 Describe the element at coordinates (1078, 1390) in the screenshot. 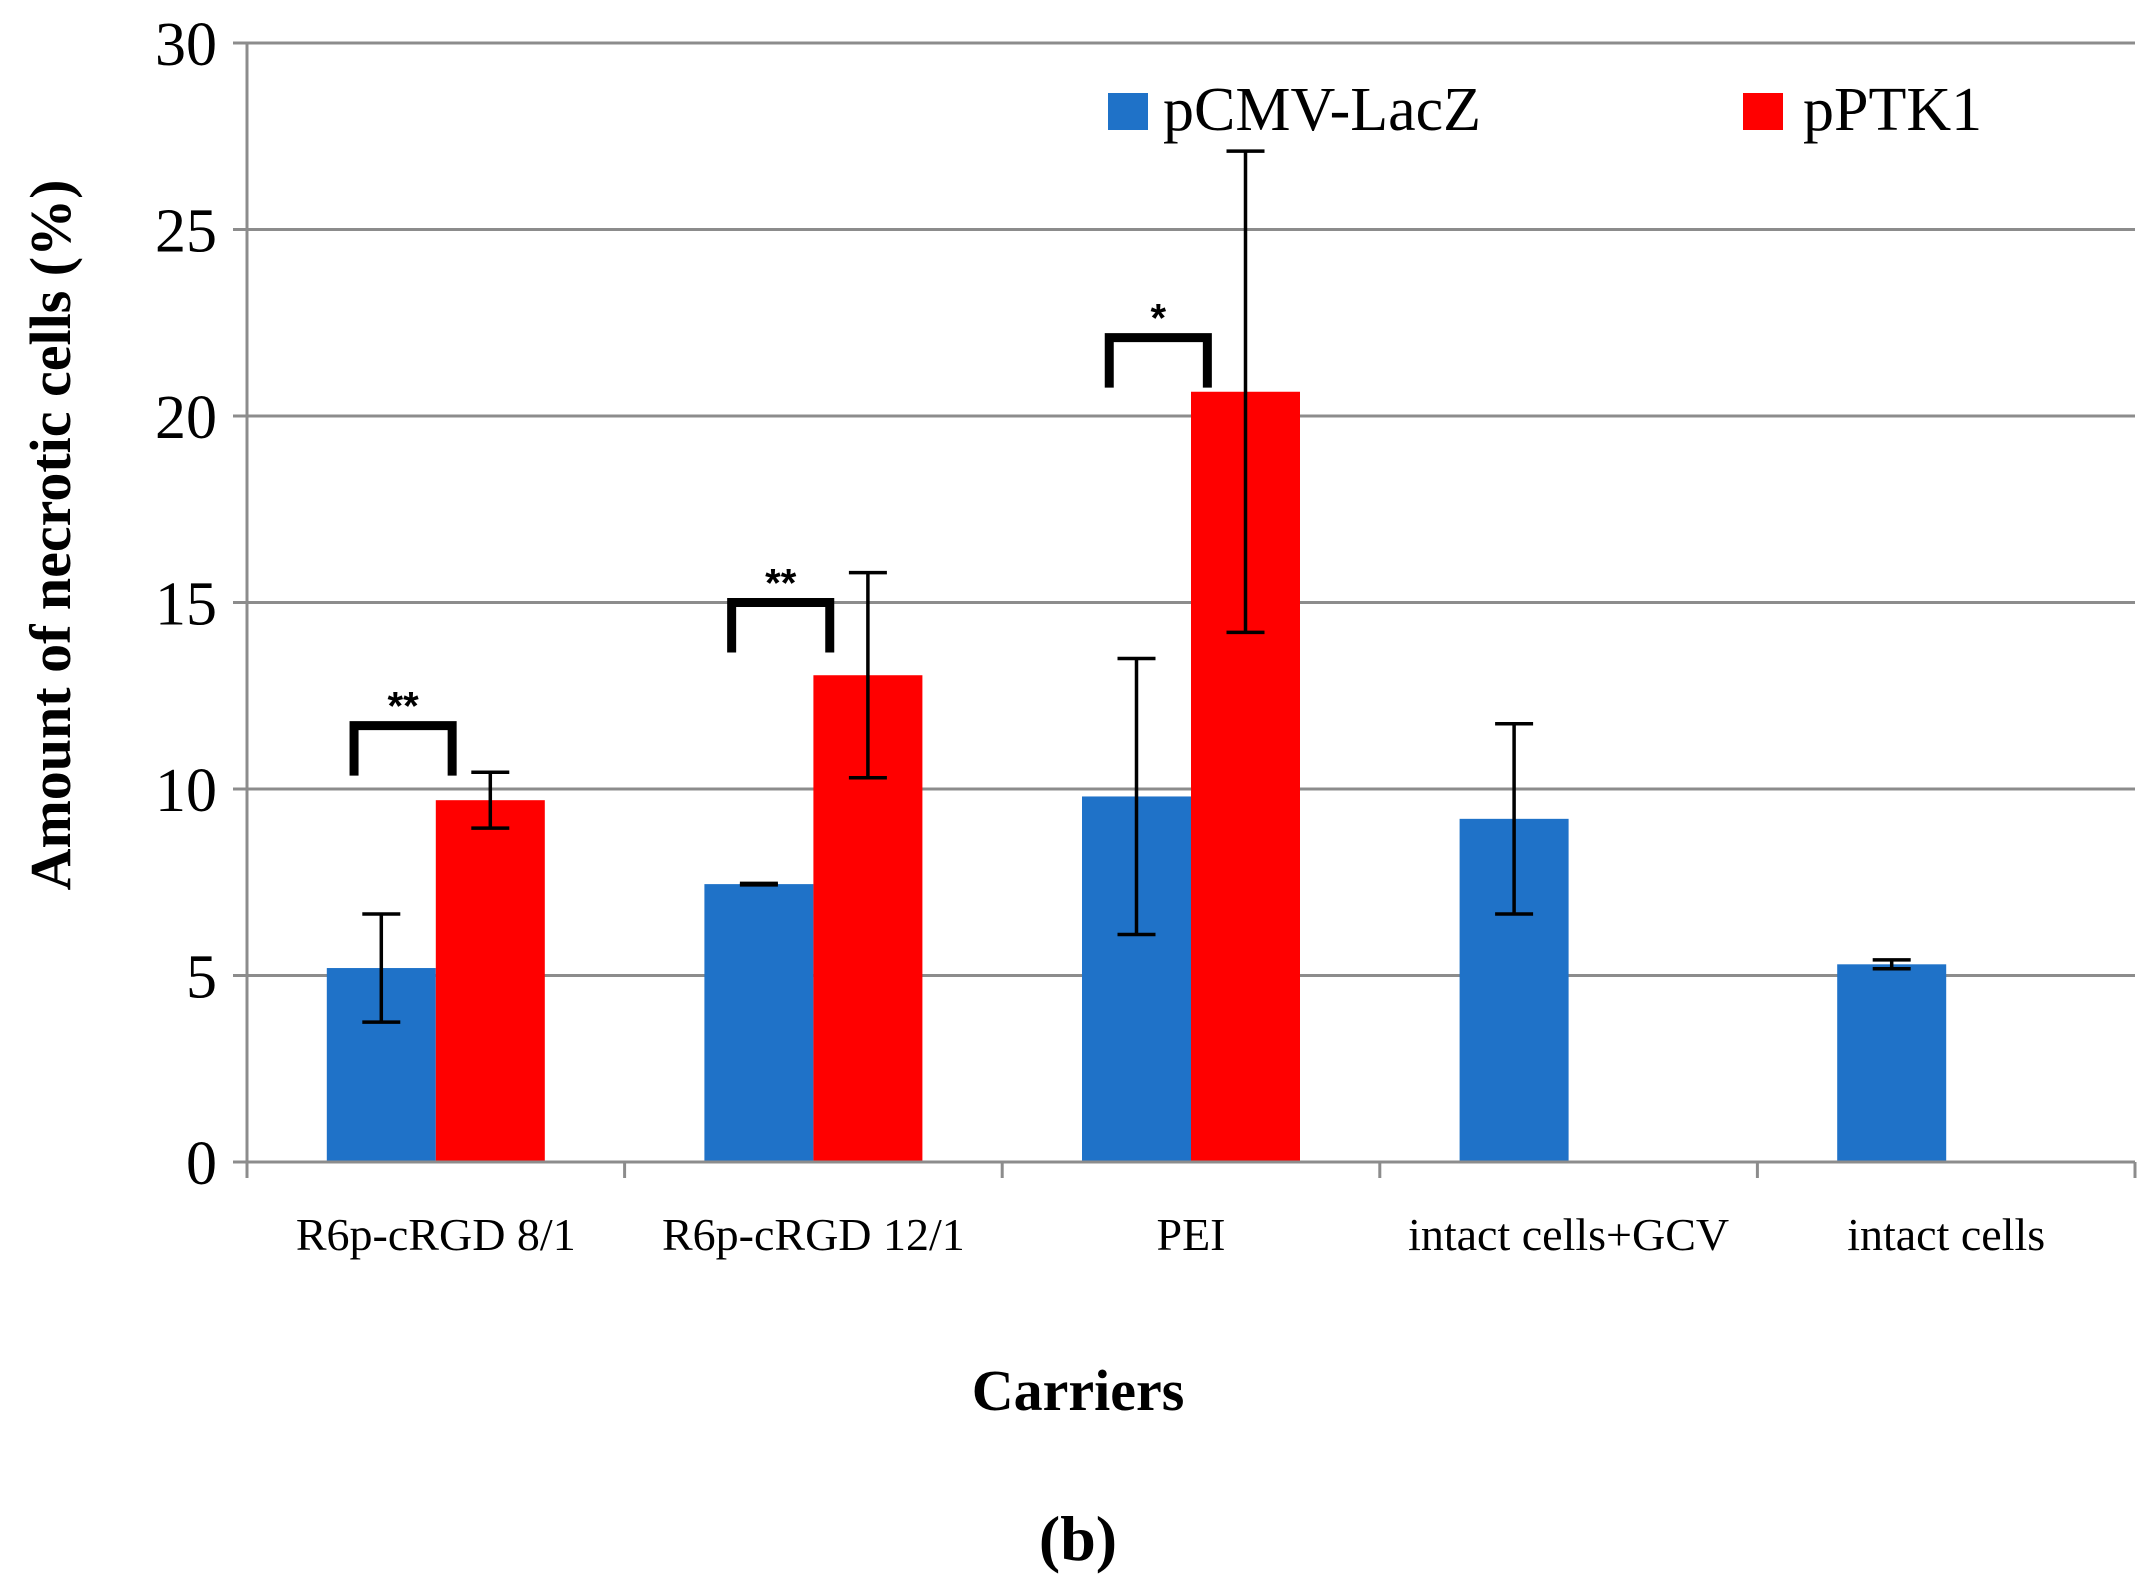

I see `x-axis-title: Carriers` at that location.